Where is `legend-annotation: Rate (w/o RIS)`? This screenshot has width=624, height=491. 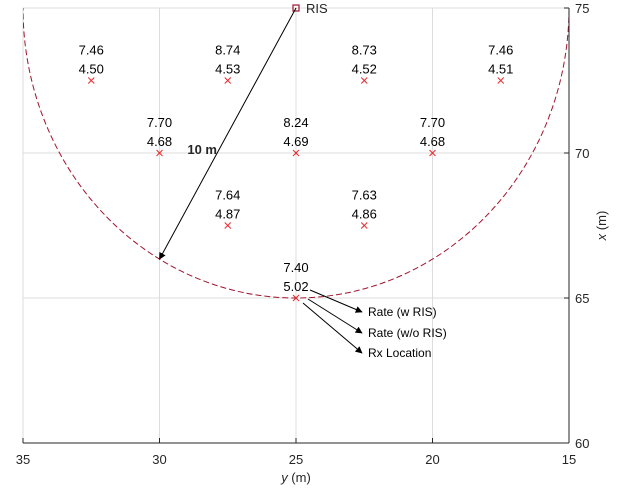
legend-annotation: Rate (w/o RIS) is located at coordinates (407, 333).